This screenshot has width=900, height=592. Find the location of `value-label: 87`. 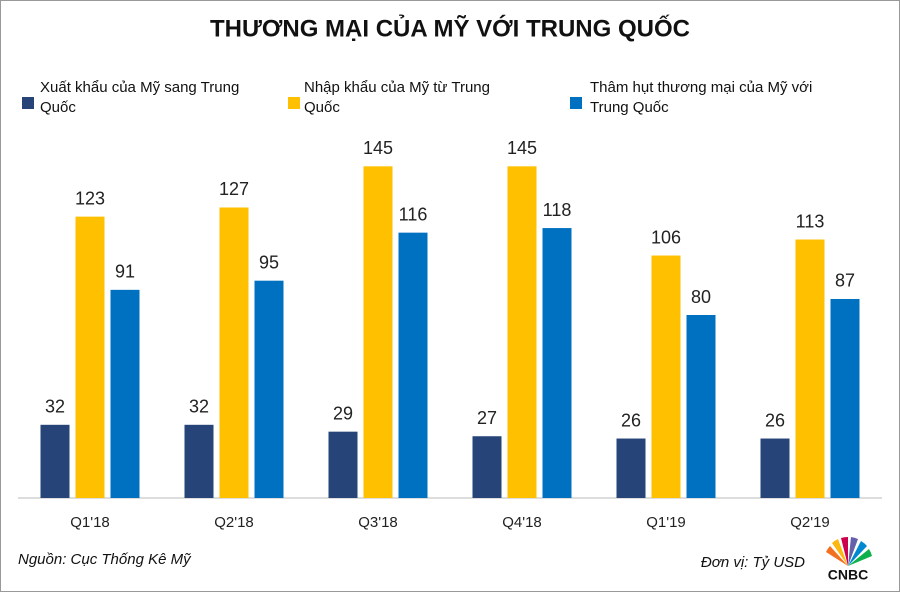

value-label: 87 is located at coordinates (845, 281).